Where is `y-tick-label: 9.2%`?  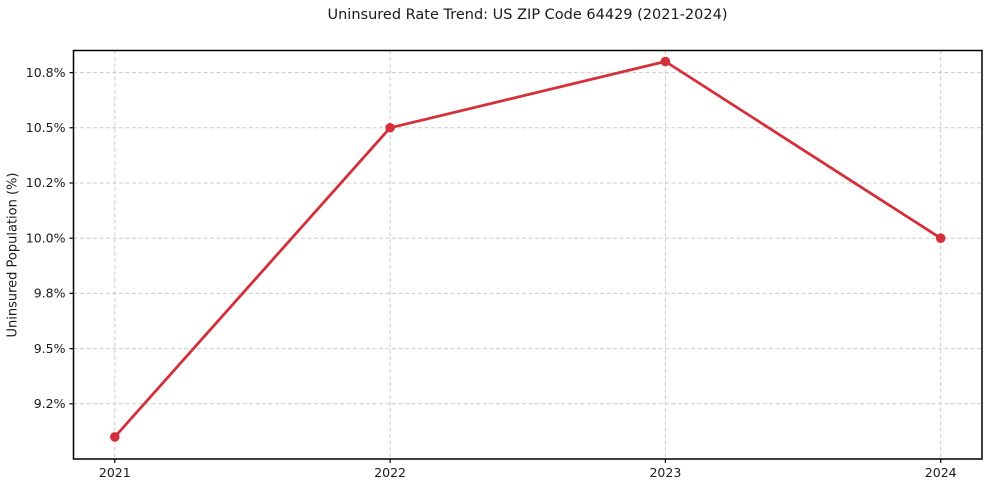 y-tick-label: 9.2% is located at coordinates (50, 403).